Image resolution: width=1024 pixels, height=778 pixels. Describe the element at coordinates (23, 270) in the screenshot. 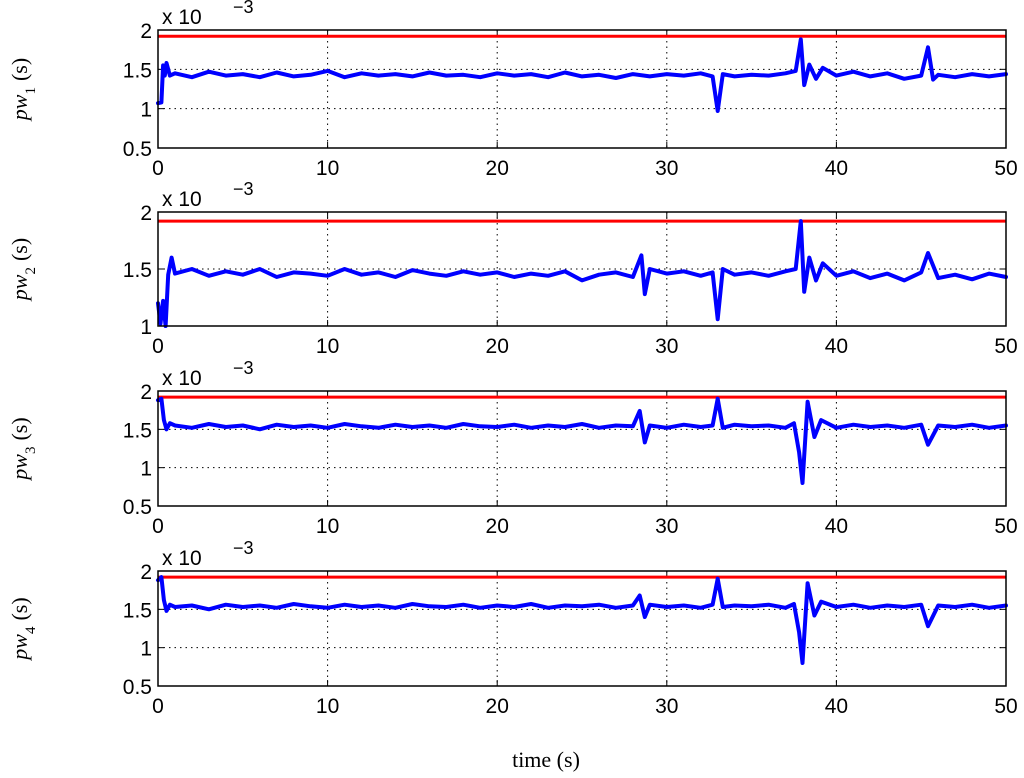

I see `y-axis-label: pw2(s)` at that location.